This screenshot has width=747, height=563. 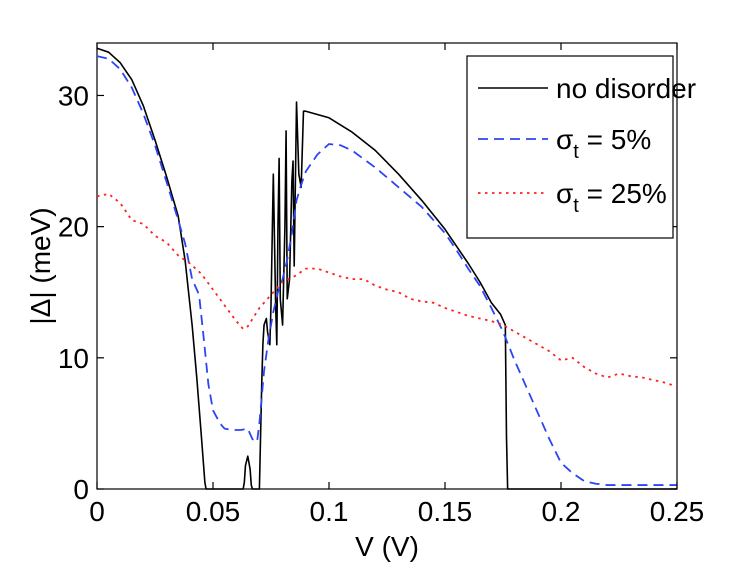 I want to click on y-axis-label: |Δ| (meV), so click(x=40, y=265).